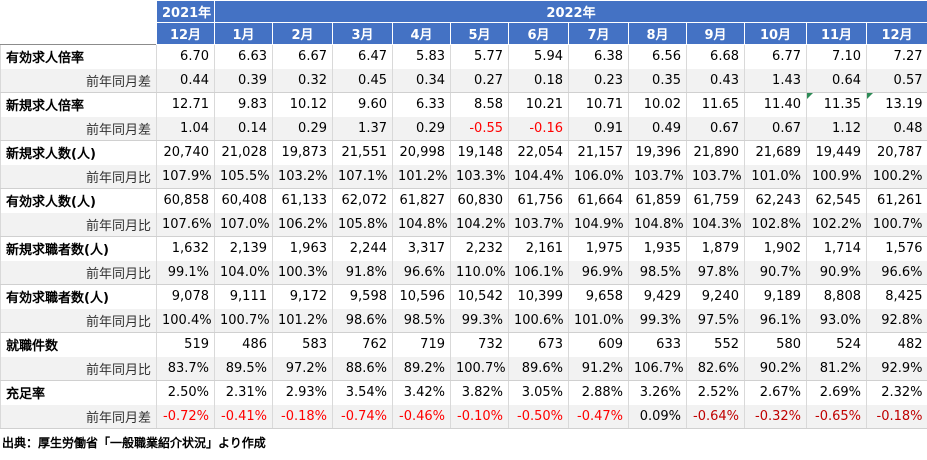 Image resolution: width=927 pixels, height=460 pixels. Describe the element at coordinates (657, 33) in the screenshot. I see `header-month: 8月` at that location.